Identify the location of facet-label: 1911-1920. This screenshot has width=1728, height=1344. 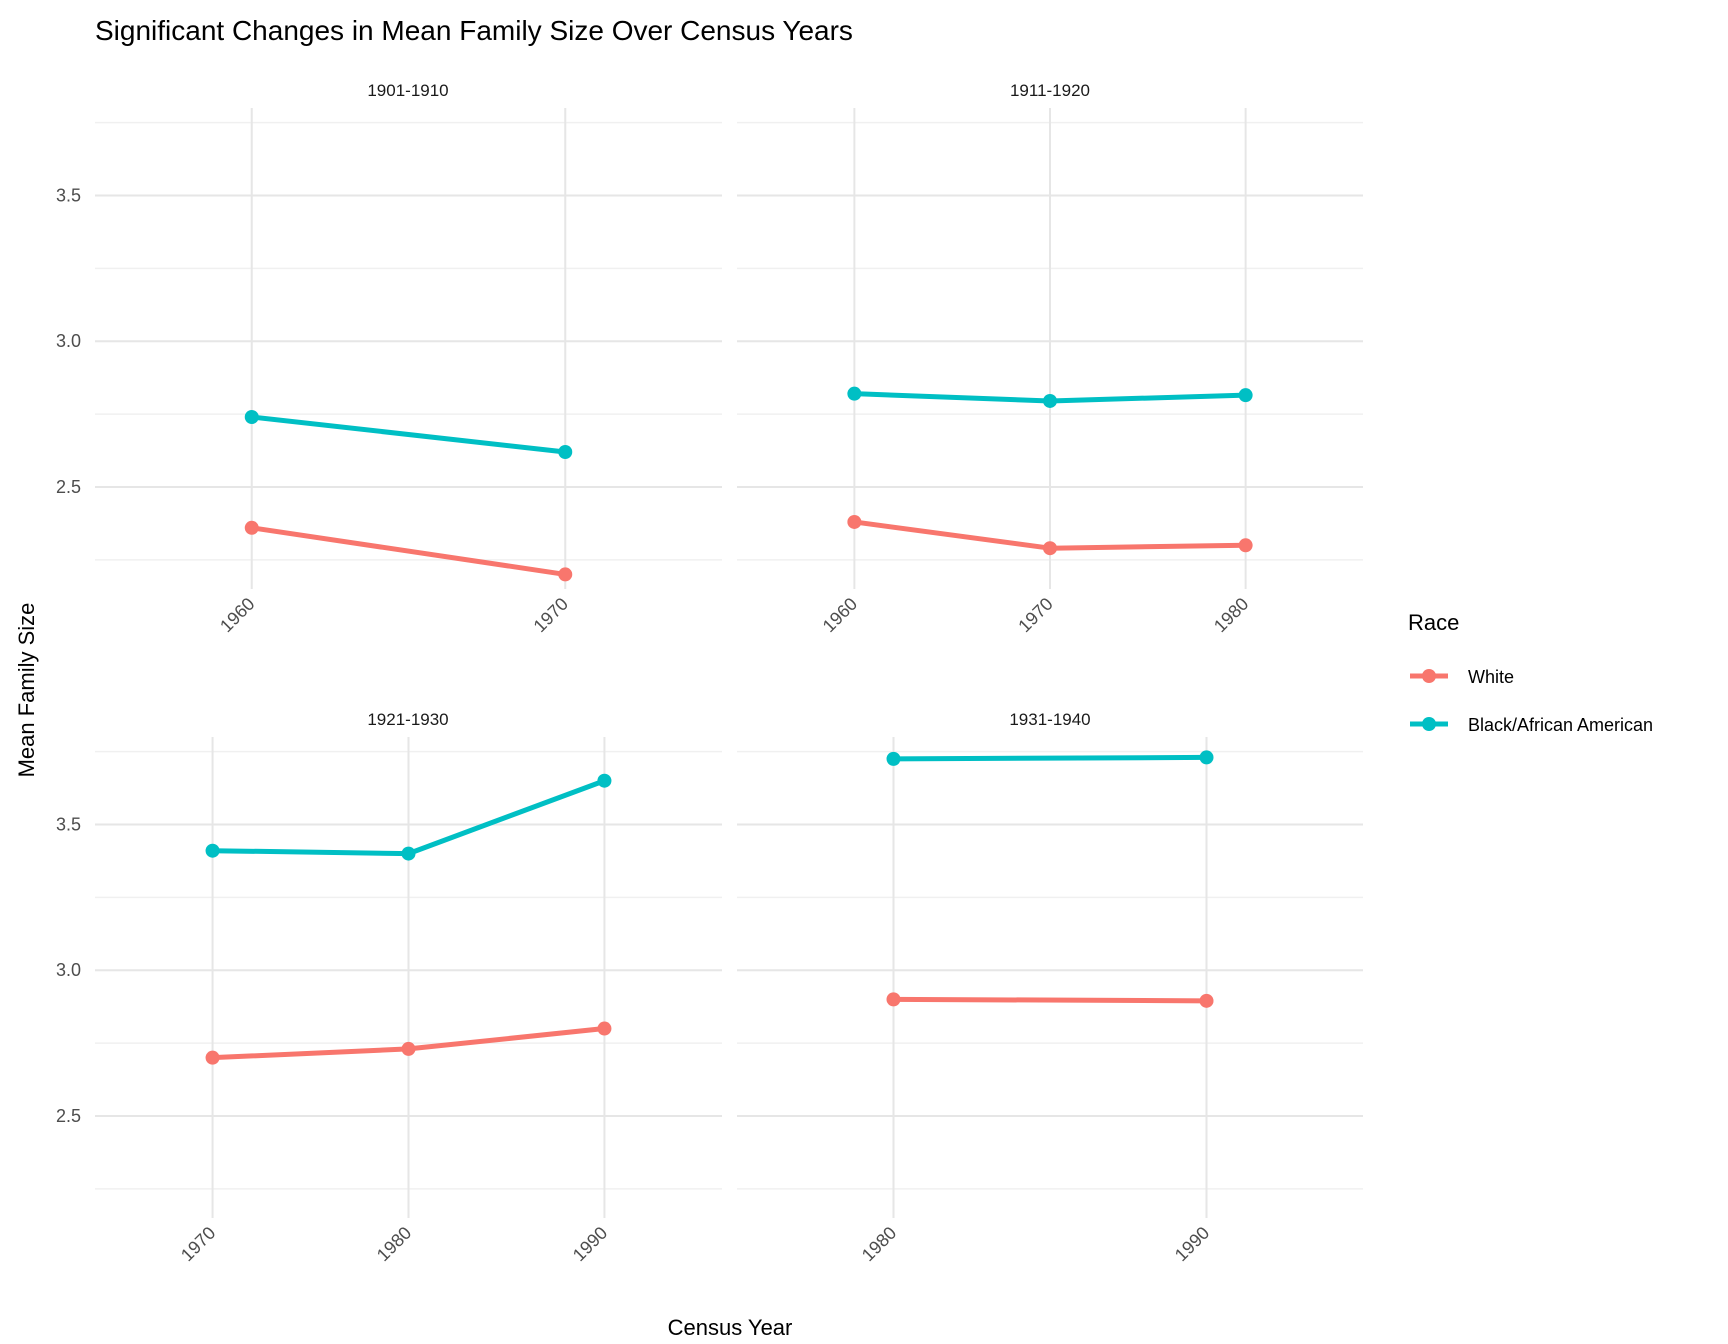
(1050, 90).